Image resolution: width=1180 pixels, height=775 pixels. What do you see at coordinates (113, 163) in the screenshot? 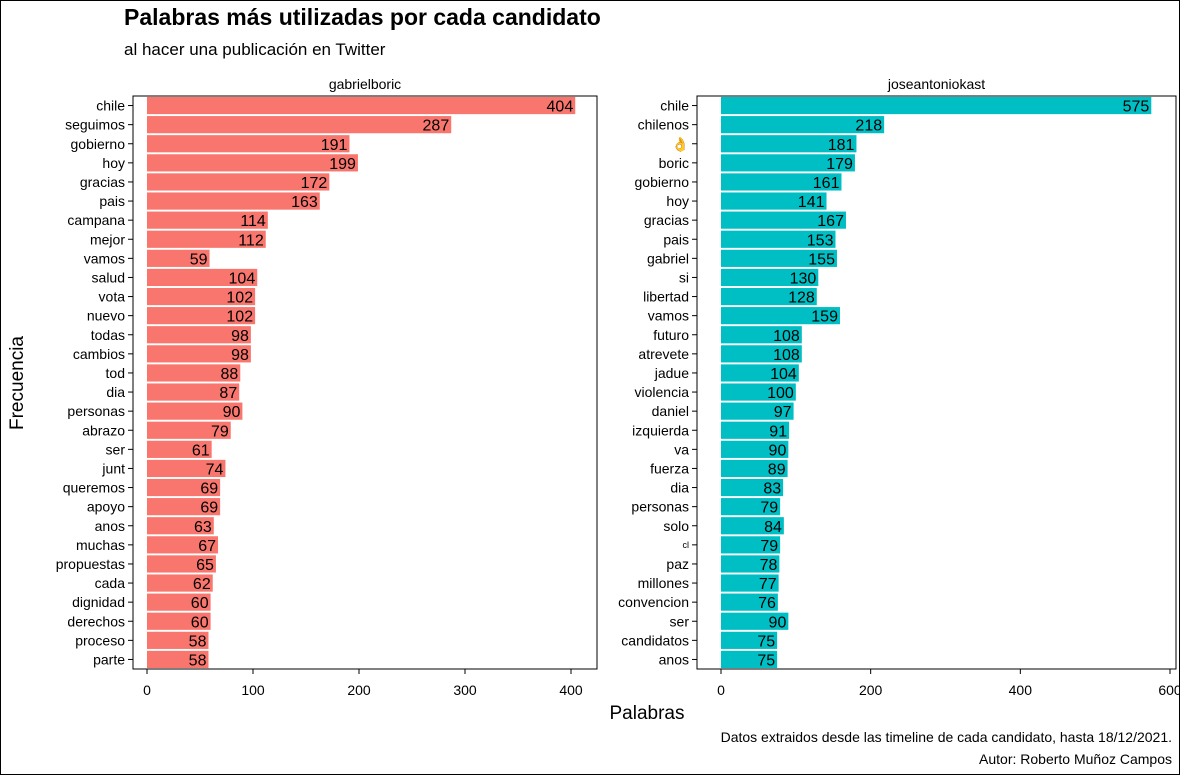
I see `panel-gabrielboric-category-label-3: hoy` at bounding box center [113, 163].